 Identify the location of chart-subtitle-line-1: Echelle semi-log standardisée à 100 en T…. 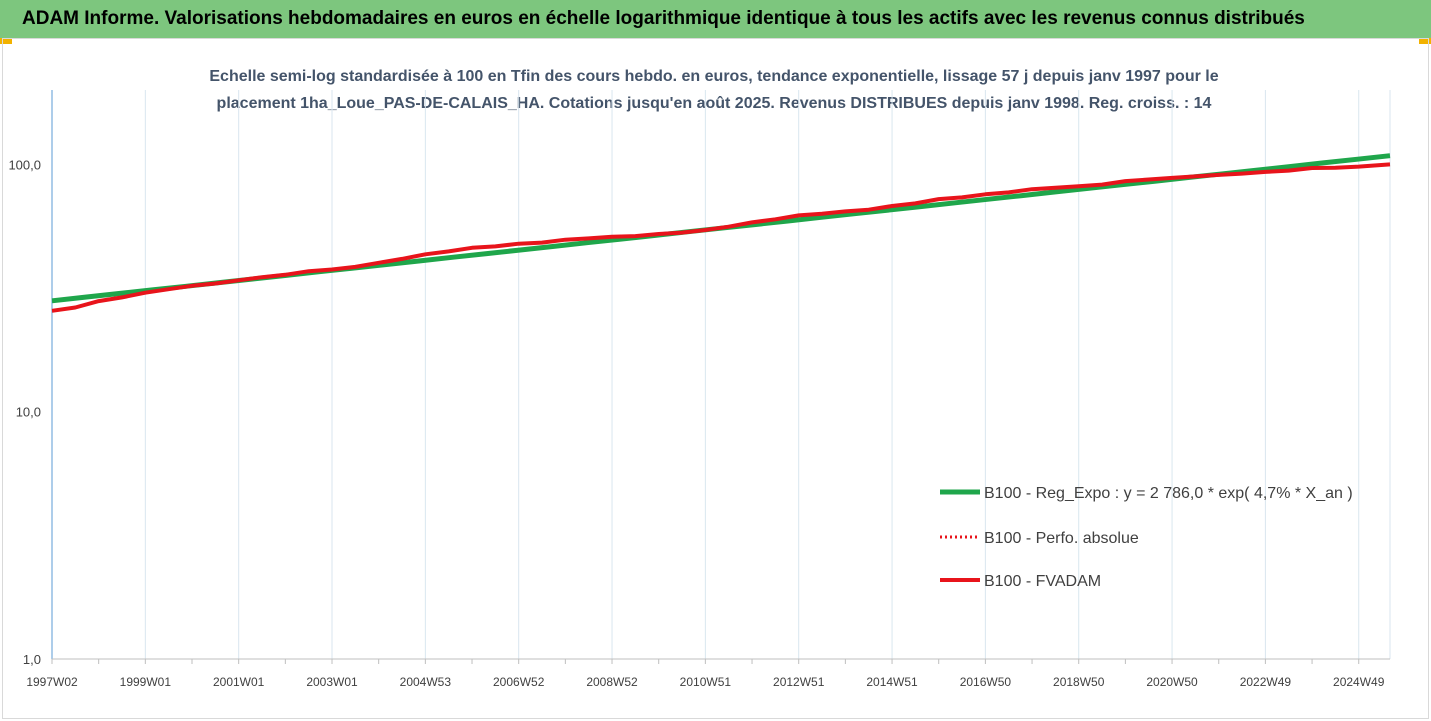
(713, 76).